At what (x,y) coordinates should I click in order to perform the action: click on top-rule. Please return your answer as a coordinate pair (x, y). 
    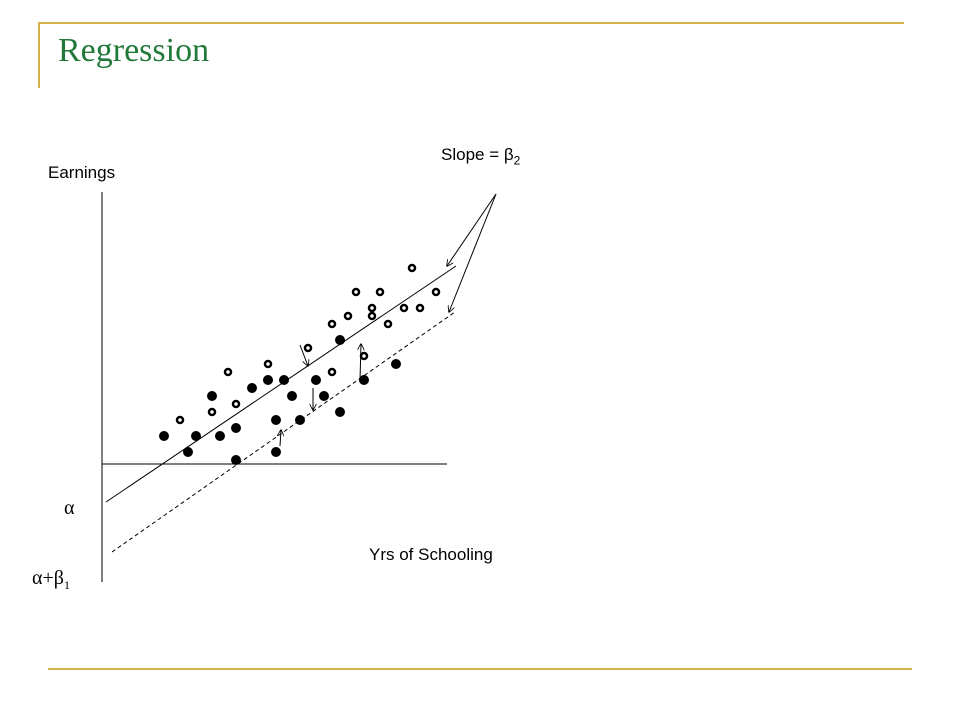
    Looking at the image, I should click on (472, 23).